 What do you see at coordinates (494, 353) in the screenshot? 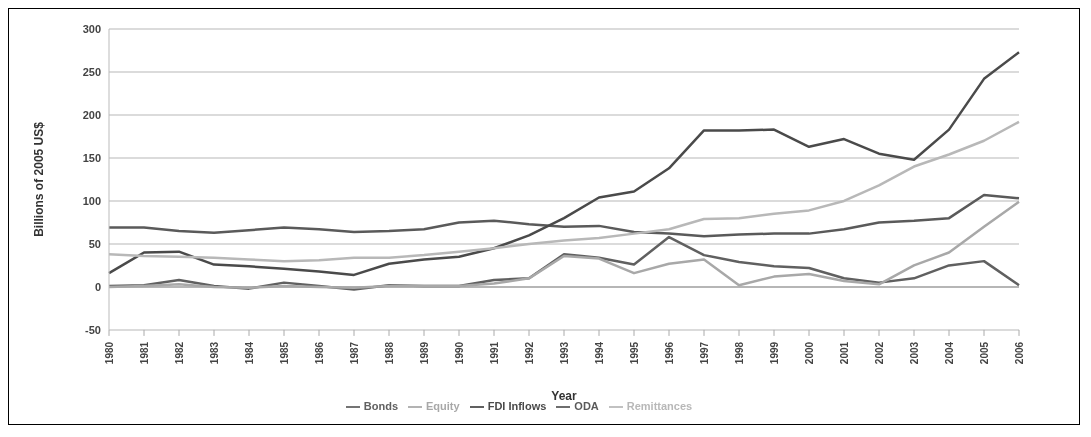
I see `x-tick-label: 1991` at bounding box center [494, 353].